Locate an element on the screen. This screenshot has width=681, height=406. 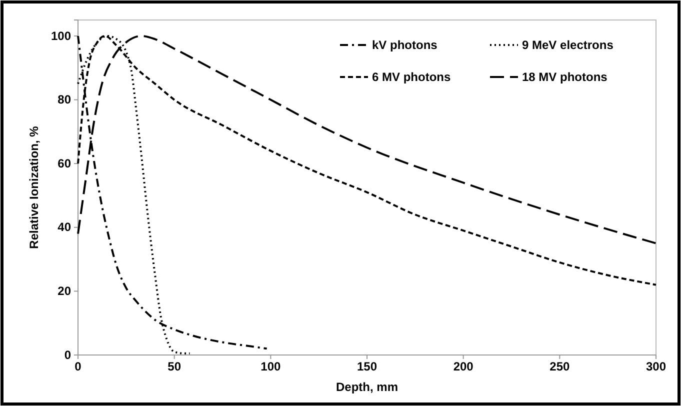
x-axis-title: Depth, mm is located at coordinates (367, 387).